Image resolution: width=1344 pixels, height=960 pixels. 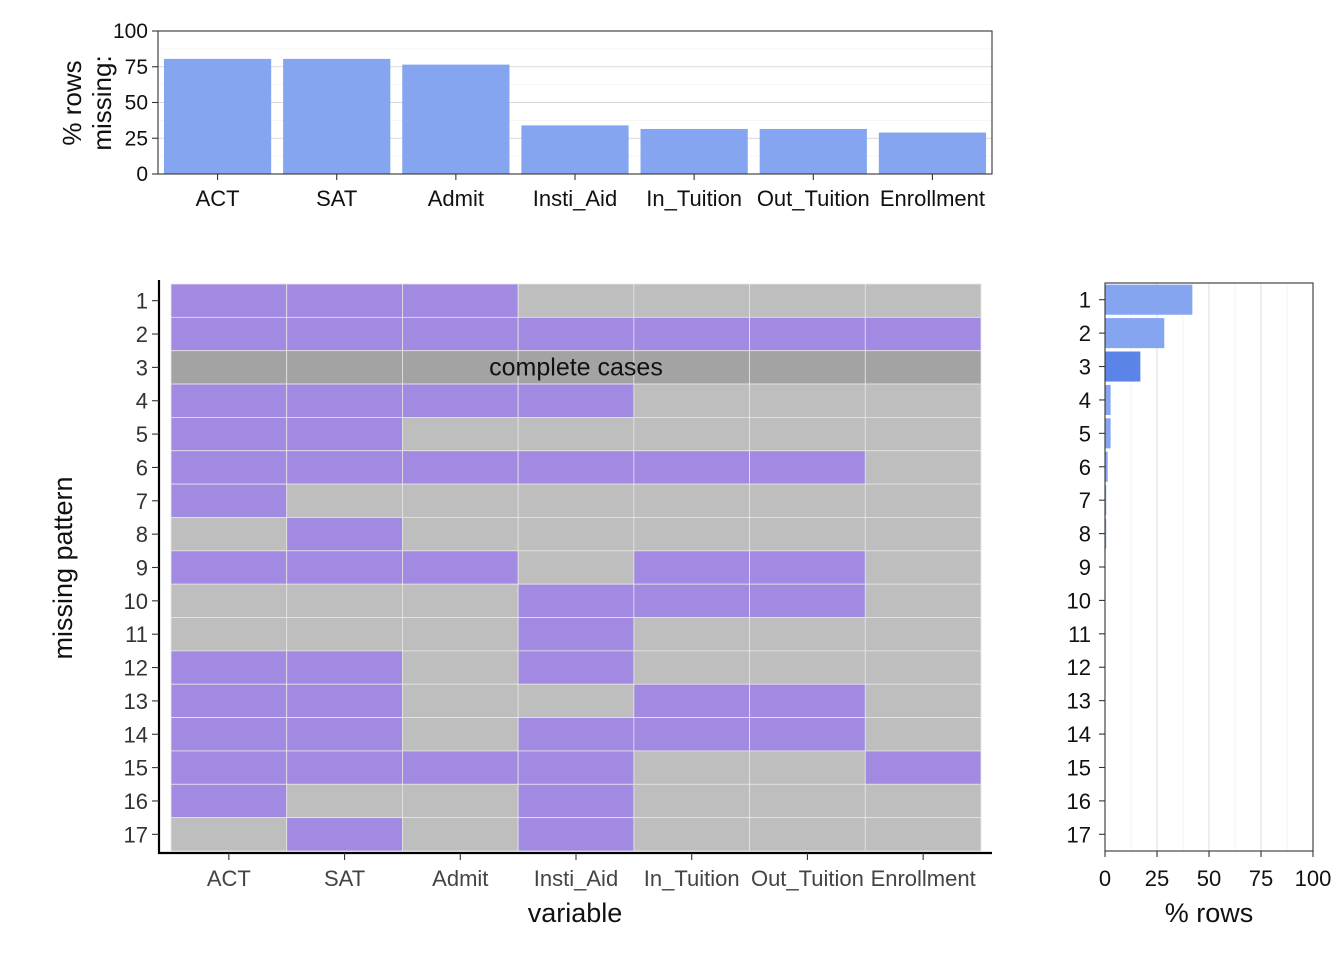 What do you see at coordinates (694, 151) in the screenshot?
I see `missing-bar-in_tuition` at bounding box center [694, 151].